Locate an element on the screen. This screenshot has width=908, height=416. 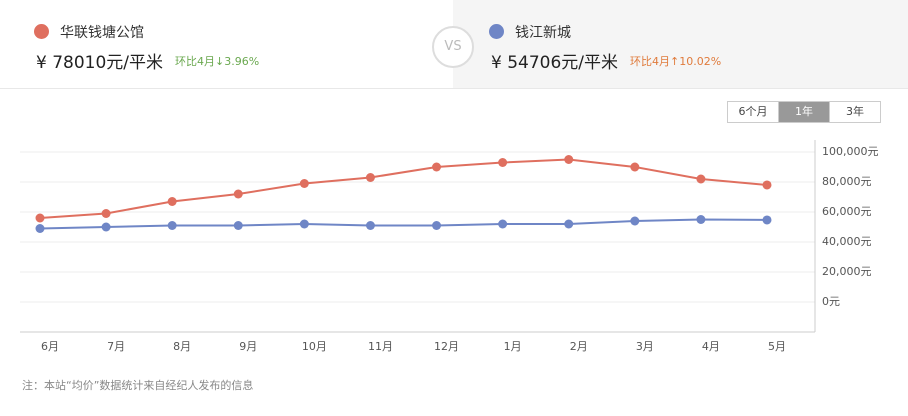
y-tick-label: 0元 is located at coordinates (831, 301).